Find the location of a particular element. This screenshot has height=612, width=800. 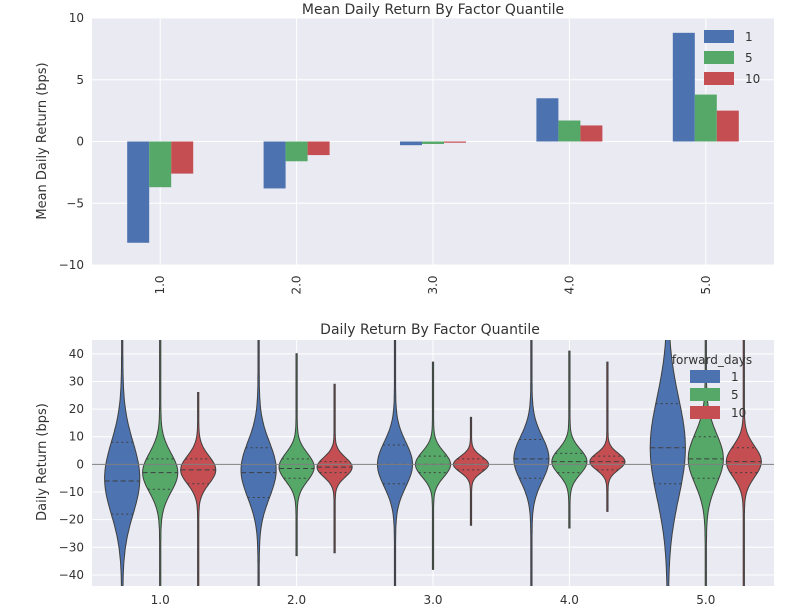

violin-y-tick-label: −40 is located at coordinates (71, 575).